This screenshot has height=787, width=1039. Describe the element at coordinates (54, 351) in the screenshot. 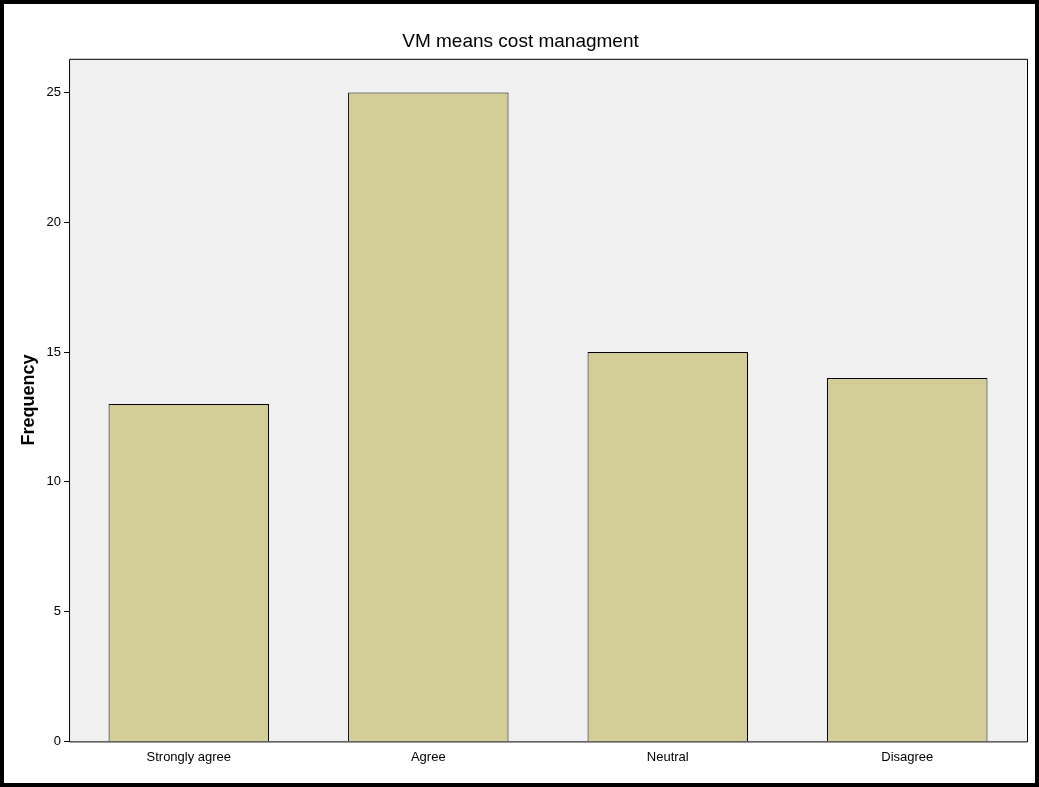

I see `y-tick-label: 15` at that location.